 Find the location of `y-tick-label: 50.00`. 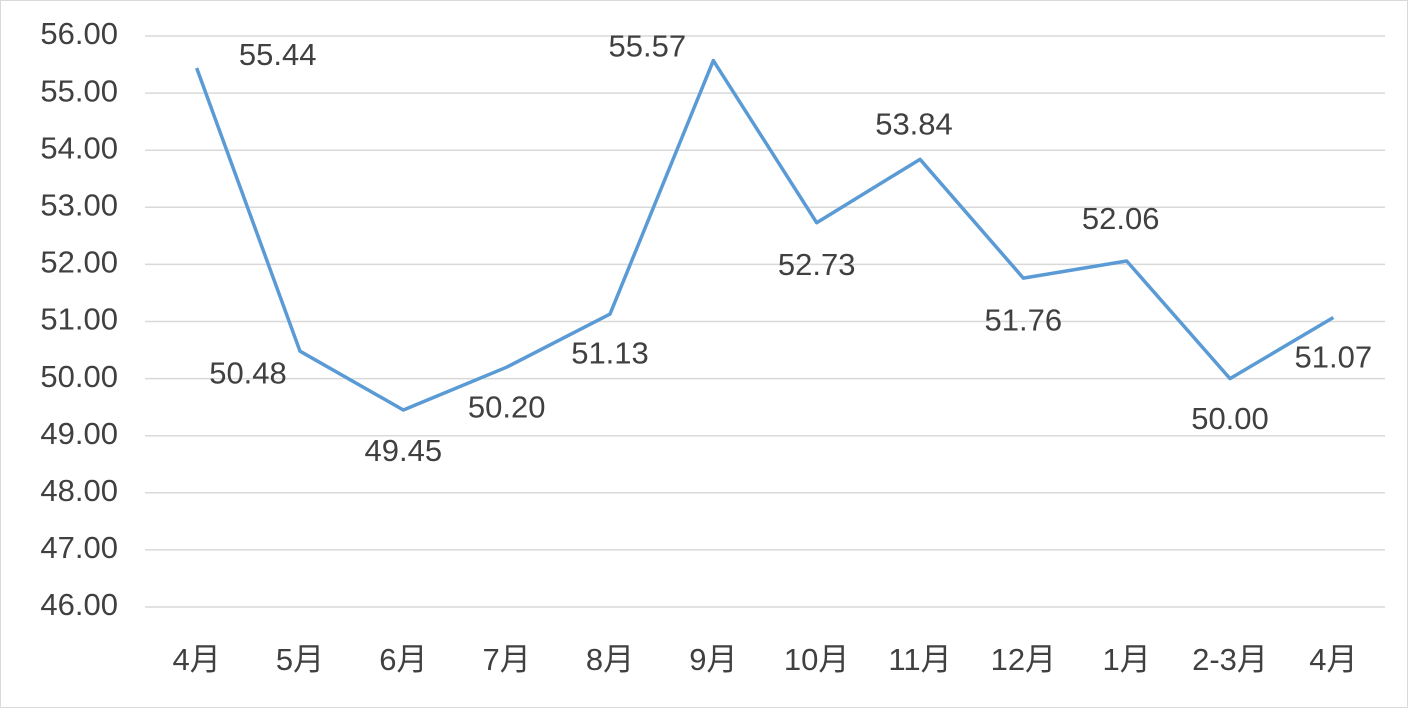

y-tick-label: 50.00 is located at coordinates (79, 376).